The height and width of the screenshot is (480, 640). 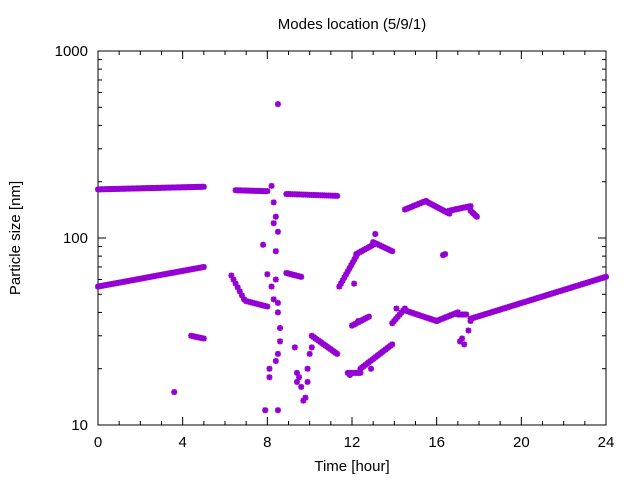 I want to click on y-axis-label: Particle size [nm], so click(x=15, y=238).